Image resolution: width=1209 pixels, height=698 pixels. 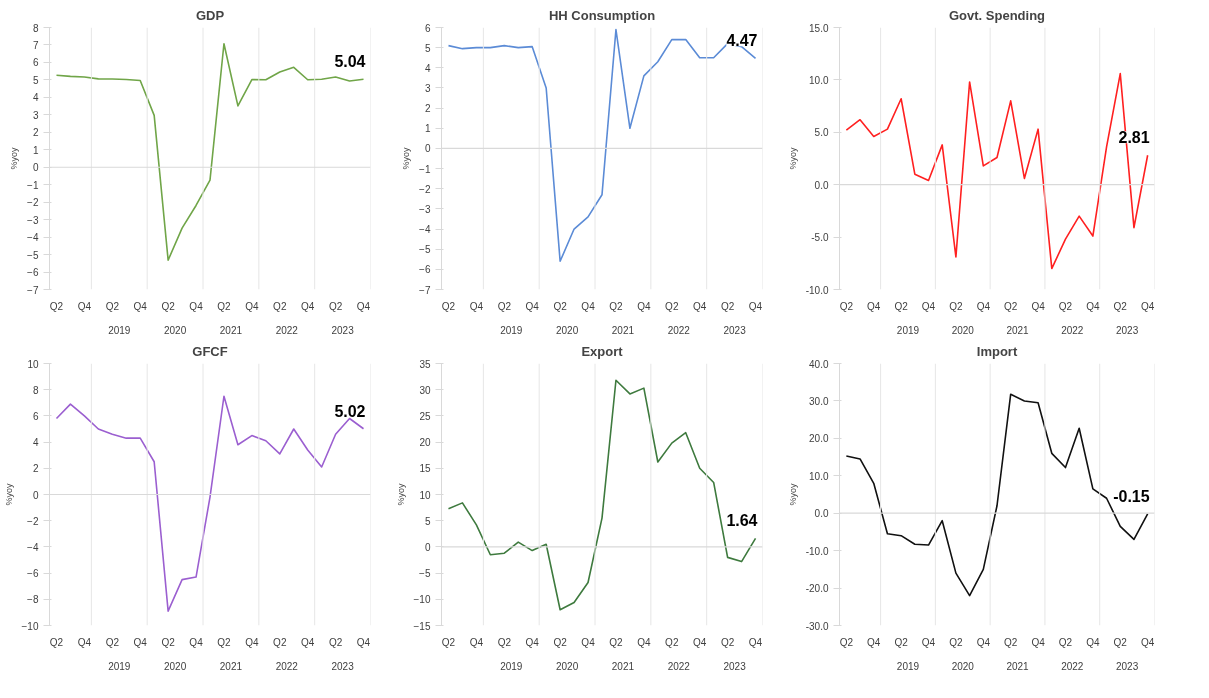 I want to click on data-label: 2.81, so click(x=1134, y=138).